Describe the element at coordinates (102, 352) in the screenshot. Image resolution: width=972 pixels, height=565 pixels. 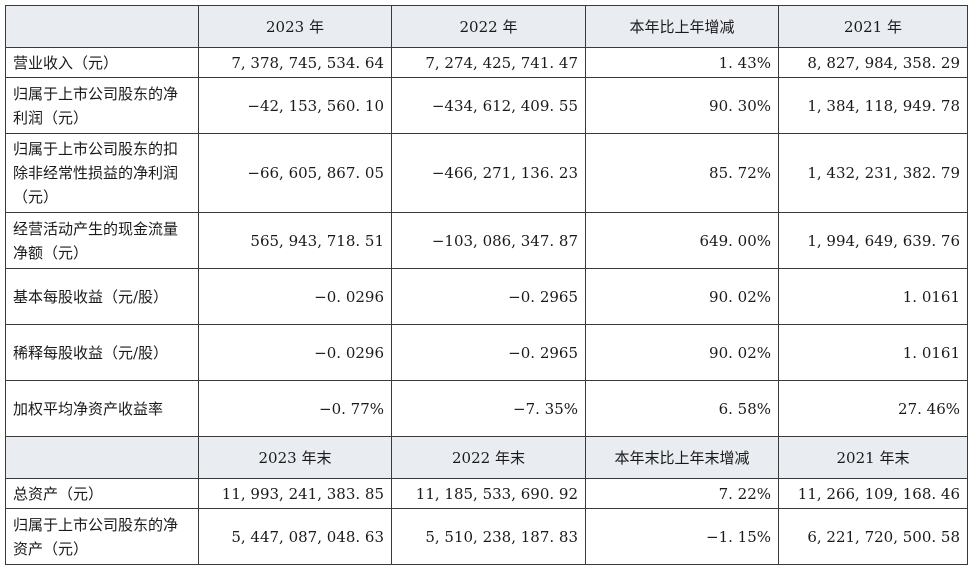
I see `row-label: 稀释每股收益（元/股）` at that location.